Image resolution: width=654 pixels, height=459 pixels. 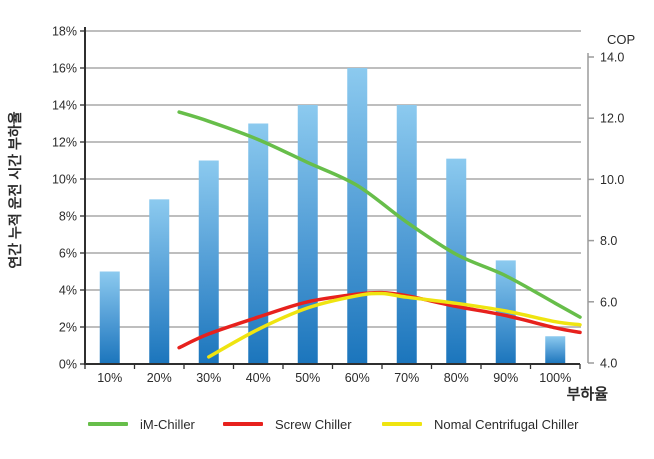 I want to click on left-tick-label: 0%, so click(x=68, y=365).